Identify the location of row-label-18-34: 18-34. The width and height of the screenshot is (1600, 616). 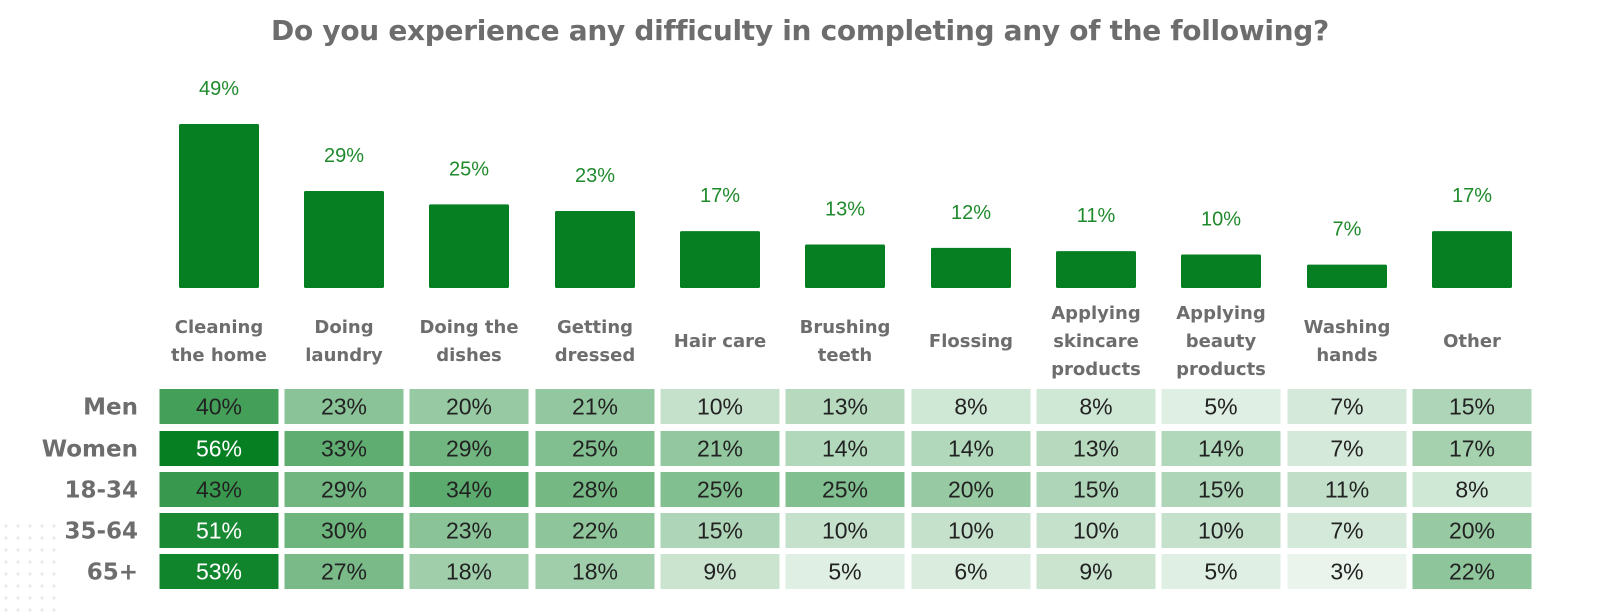
(101, 491).